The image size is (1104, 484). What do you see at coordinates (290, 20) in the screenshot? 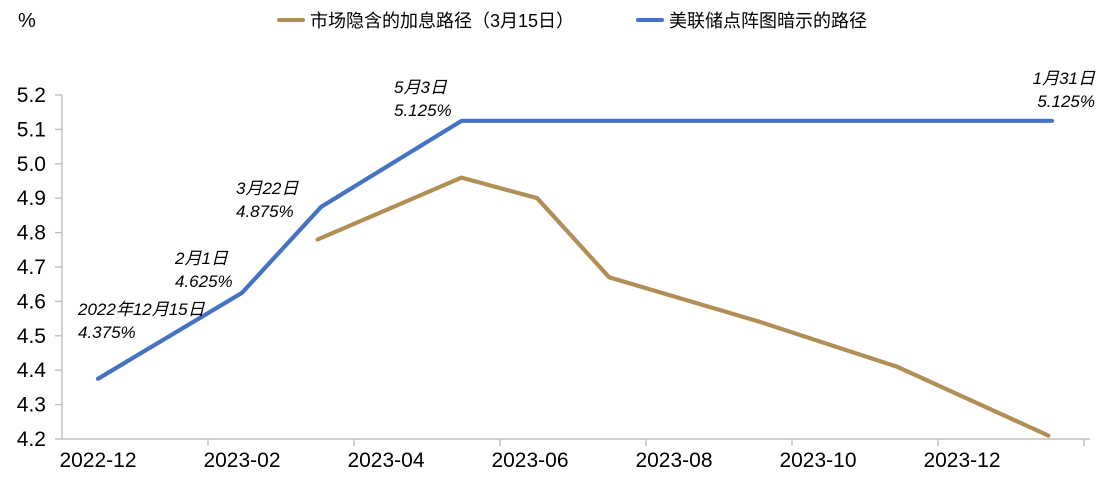
I see `legend-swatch-market-path` at bounding box center [290, 20].